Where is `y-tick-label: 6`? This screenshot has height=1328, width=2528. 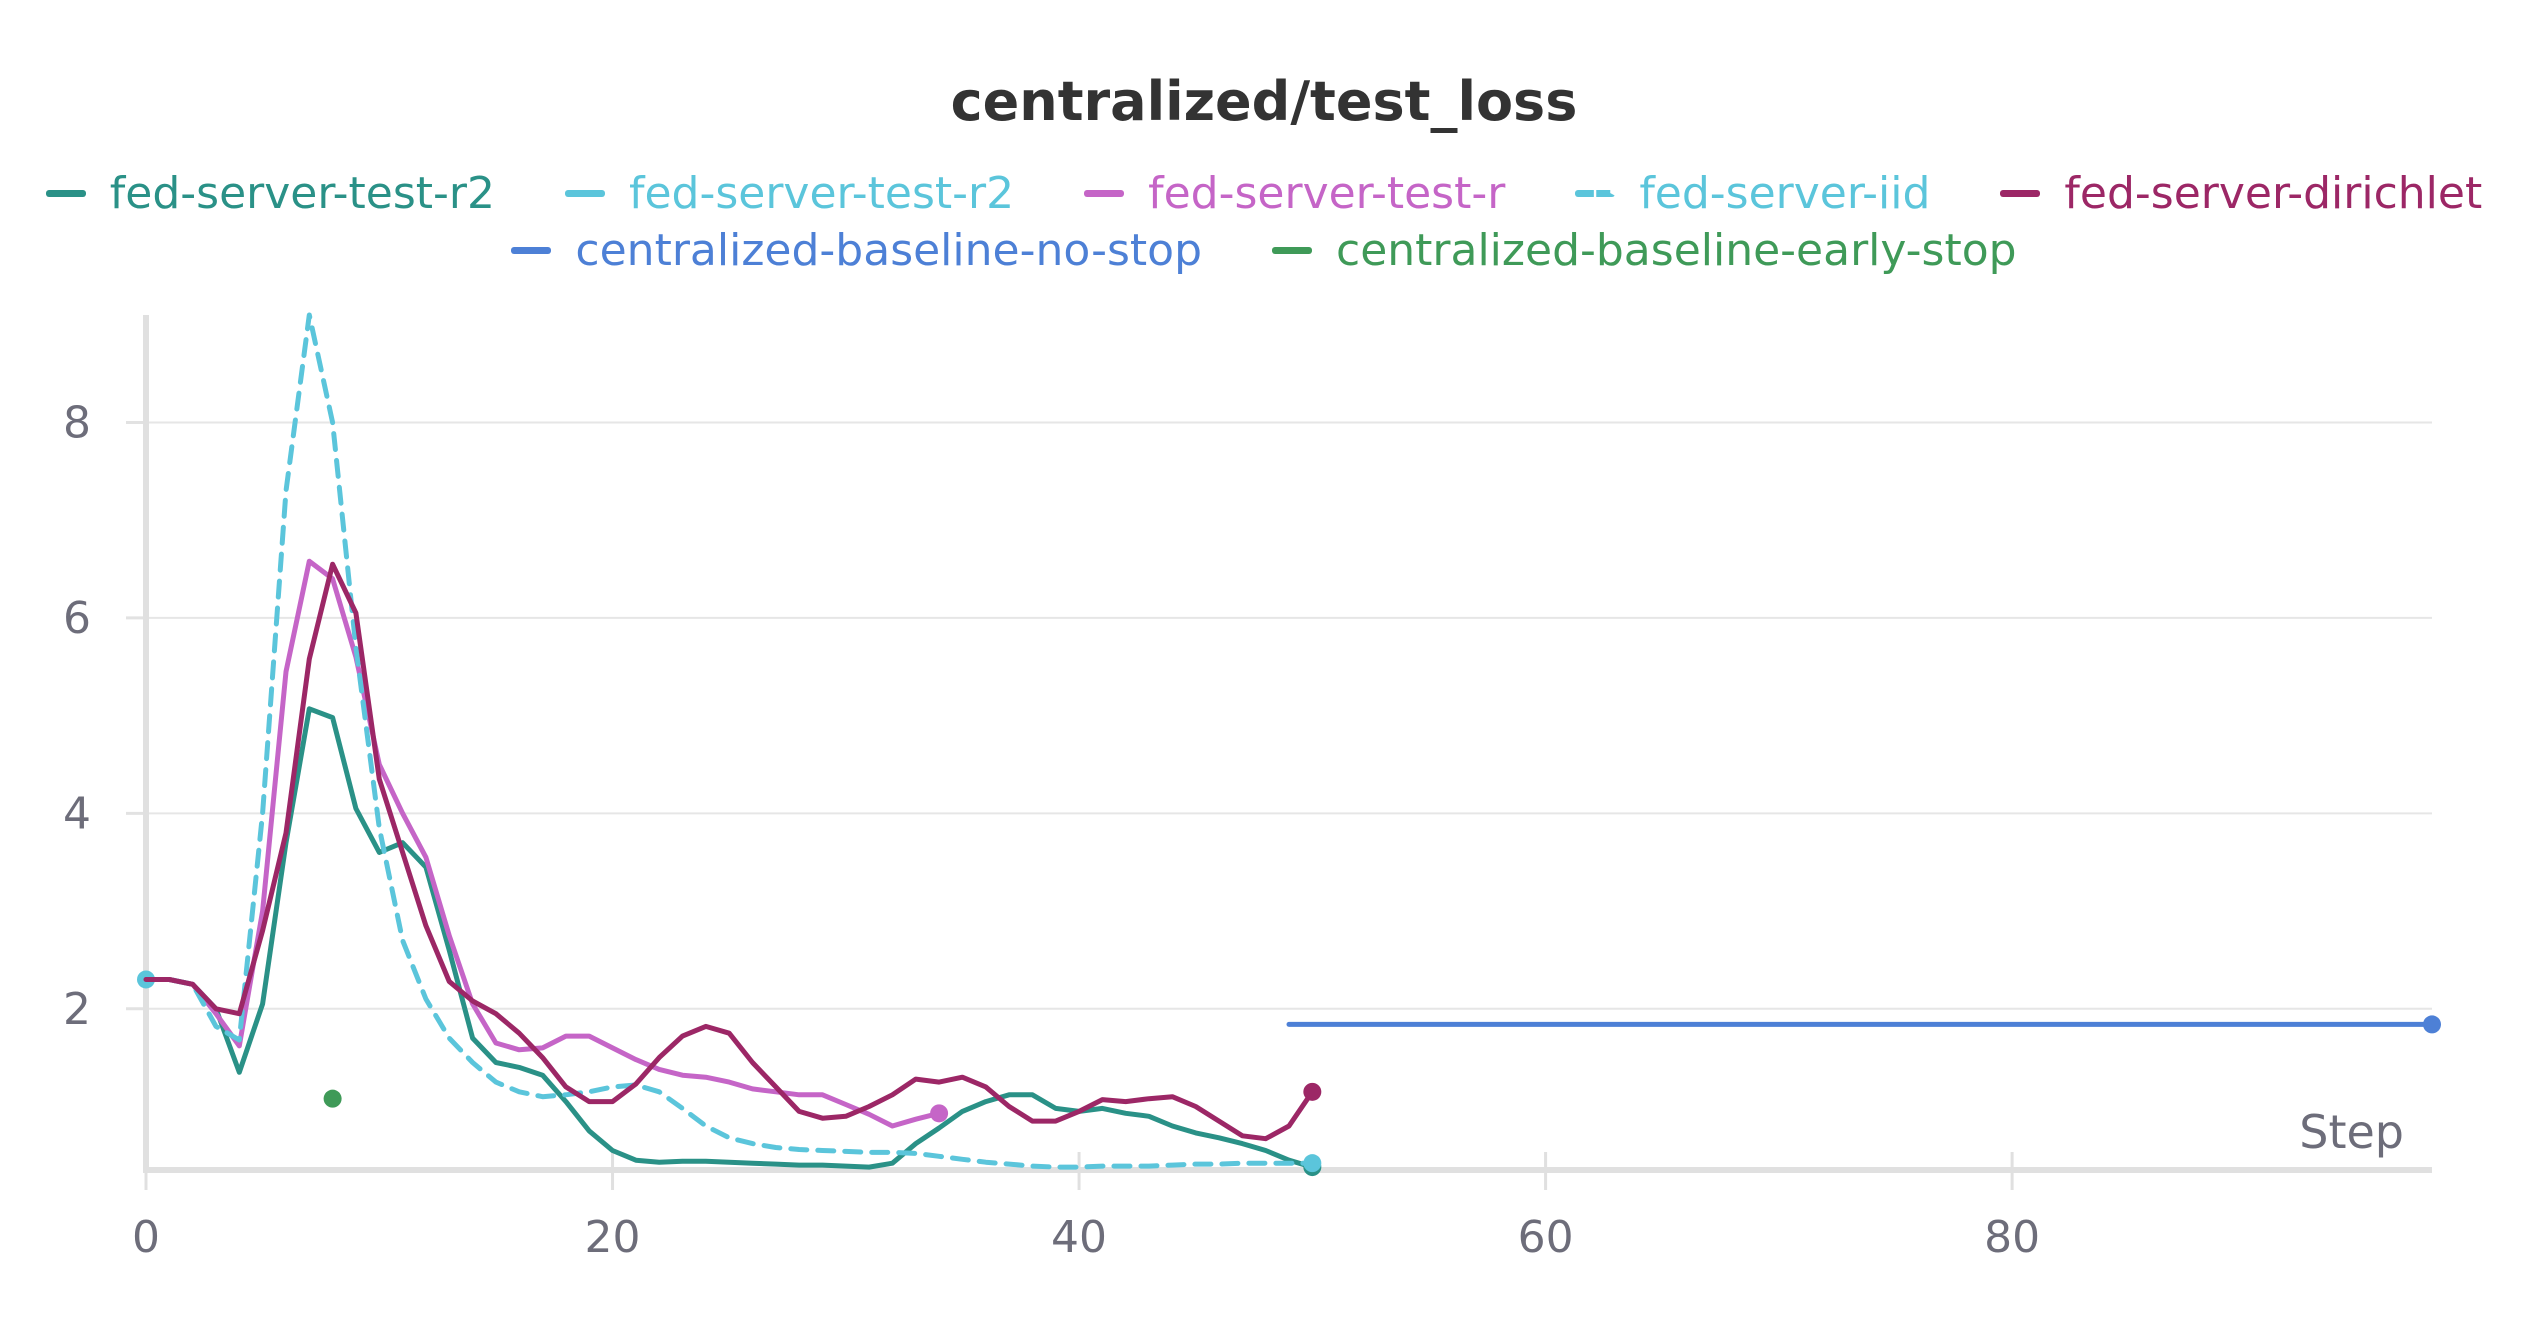 y-tick-label: 6 is located at coordinates (77, 618).